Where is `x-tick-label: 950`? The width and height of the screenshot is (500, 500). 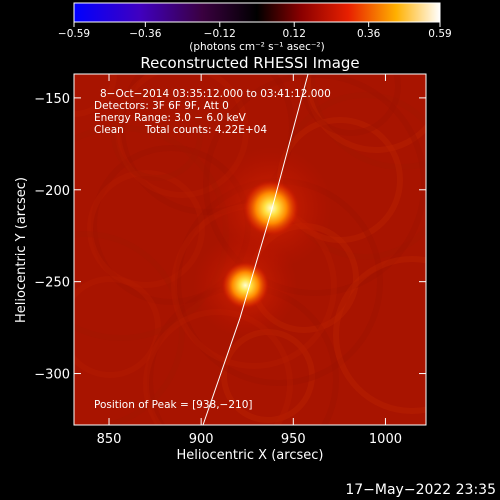 x-tick-label: 950 is located at coordinates (293, 439).